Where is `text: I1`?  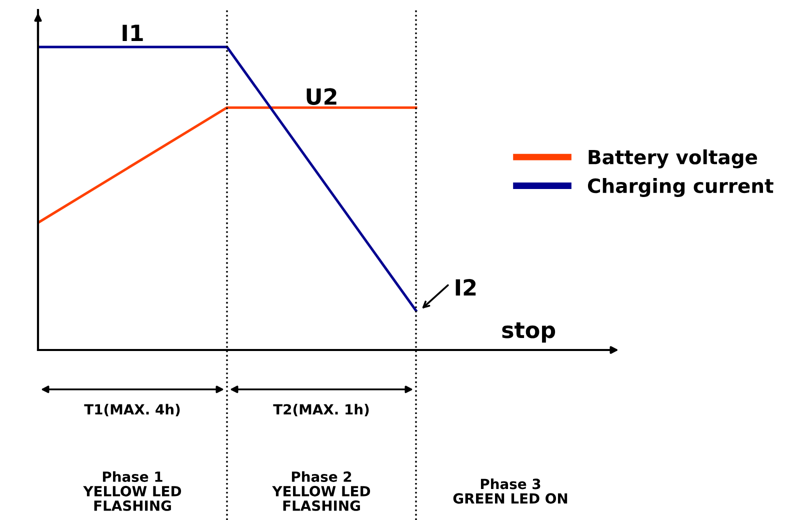
text: I1 is located at coordinates (132, 33).